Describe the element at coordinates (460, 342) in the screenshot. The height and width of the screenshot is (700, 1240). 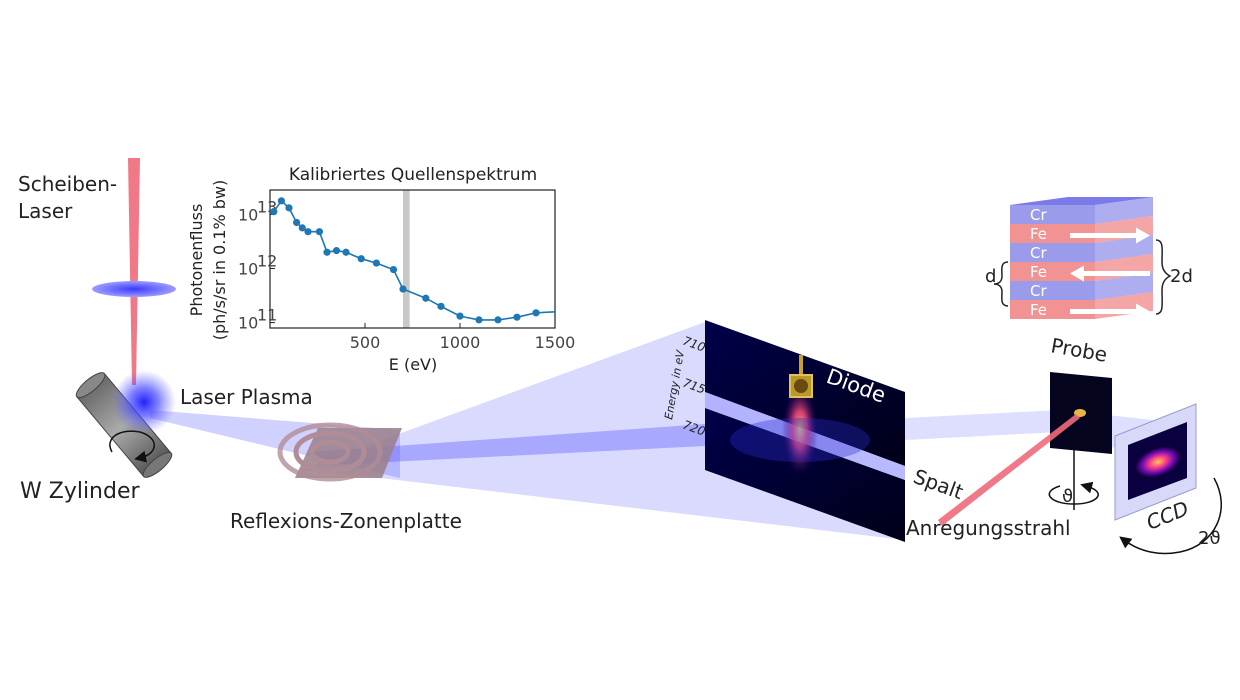
I see `x-tick-label-1: 1000` at that location.